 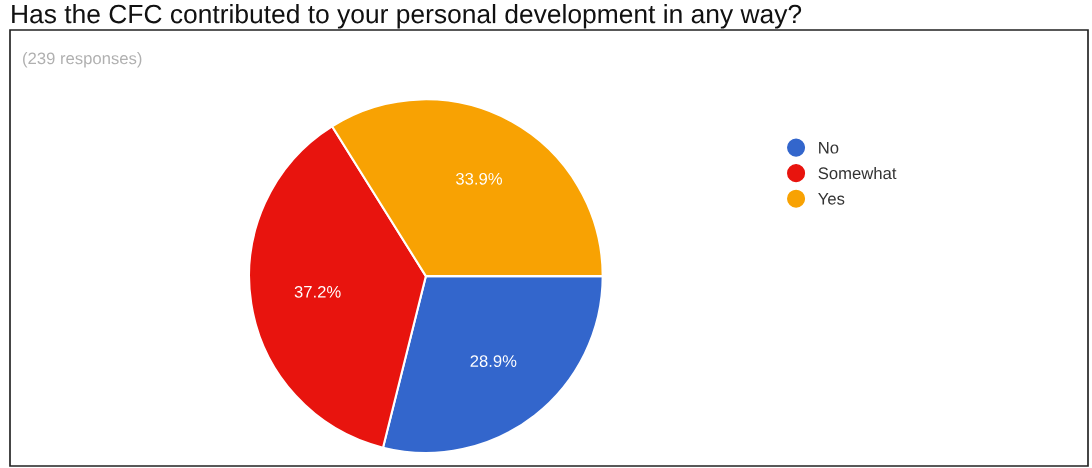 What do you see at coordinates (317, 291) in the screenshot?
I see `data-label: 37.2%` at bounding box center [317, 291].